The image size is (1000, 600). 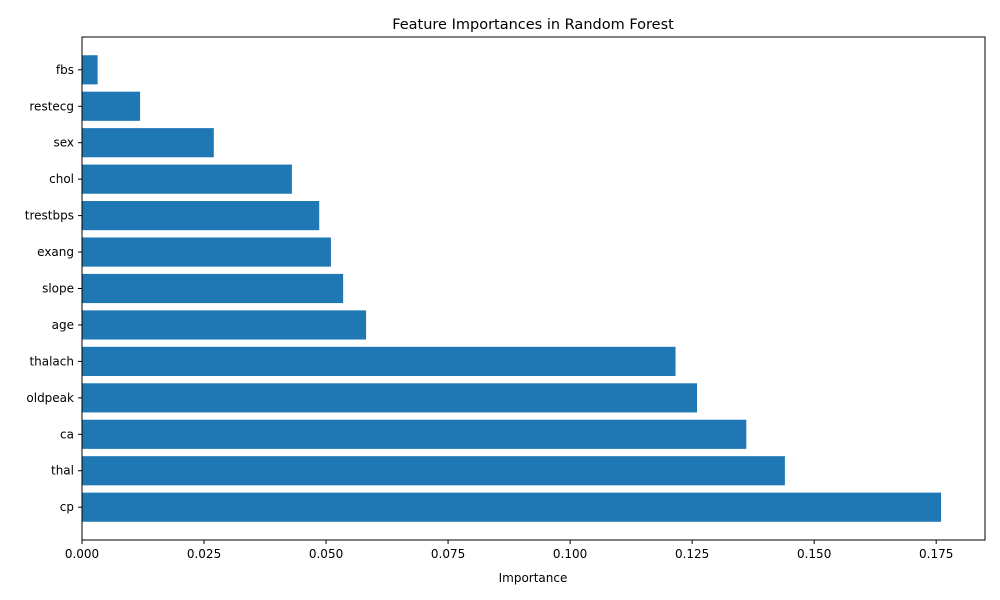 What do you see at coordinates (62, 471) in the screenshot?
I see `y-tick-label-thal: thal` at bounding box center [62, 471].